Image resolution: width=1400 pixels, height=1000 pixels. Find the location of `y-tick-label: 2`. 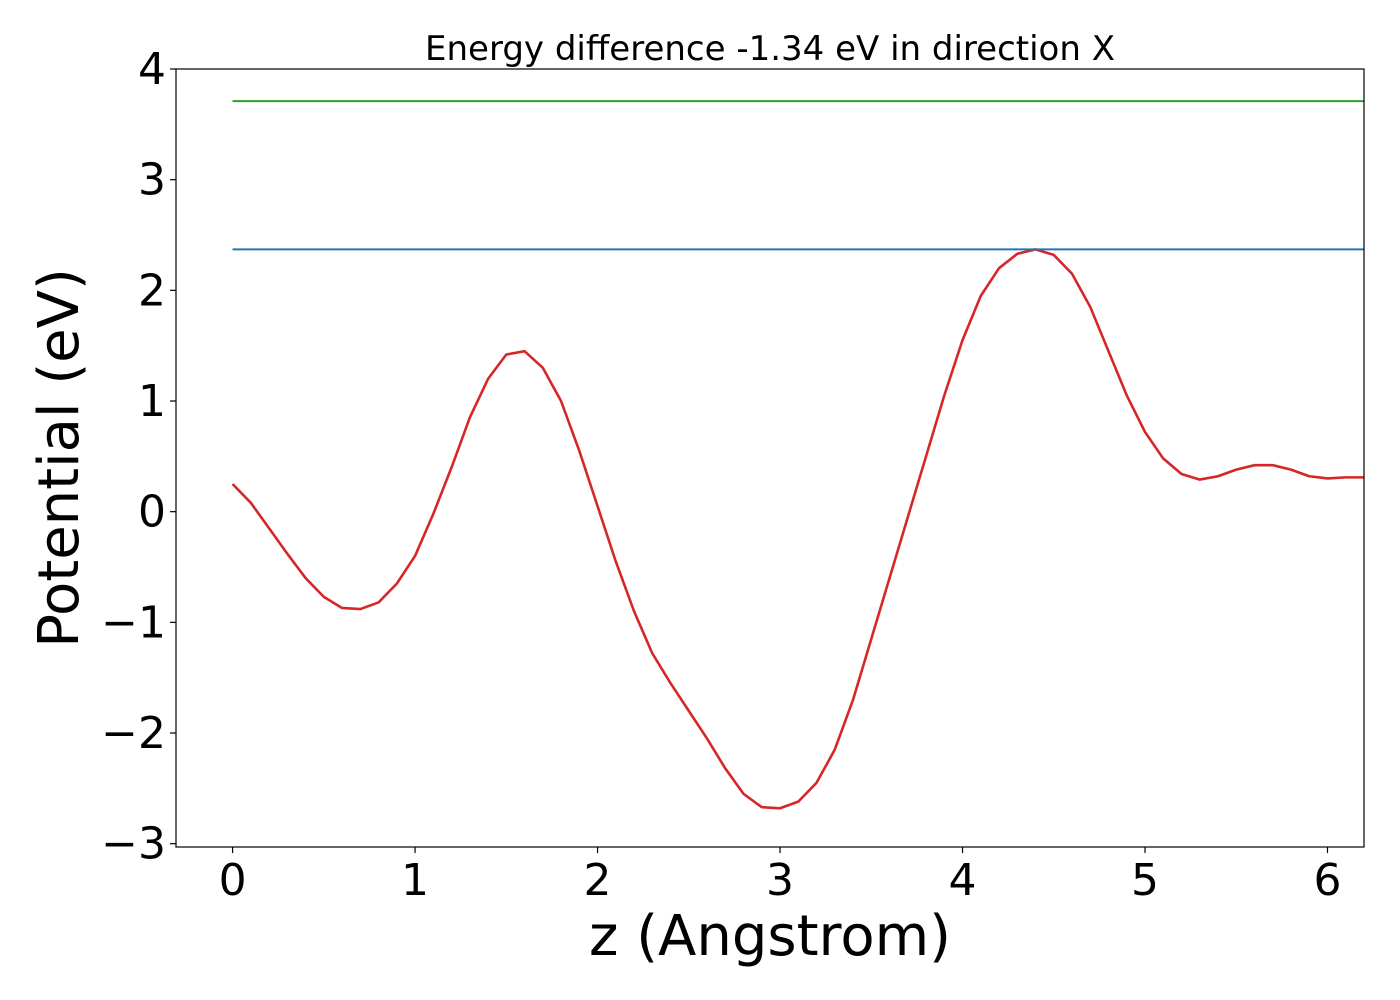

y-tick-label: 2 is located at coordinates (152, 290).